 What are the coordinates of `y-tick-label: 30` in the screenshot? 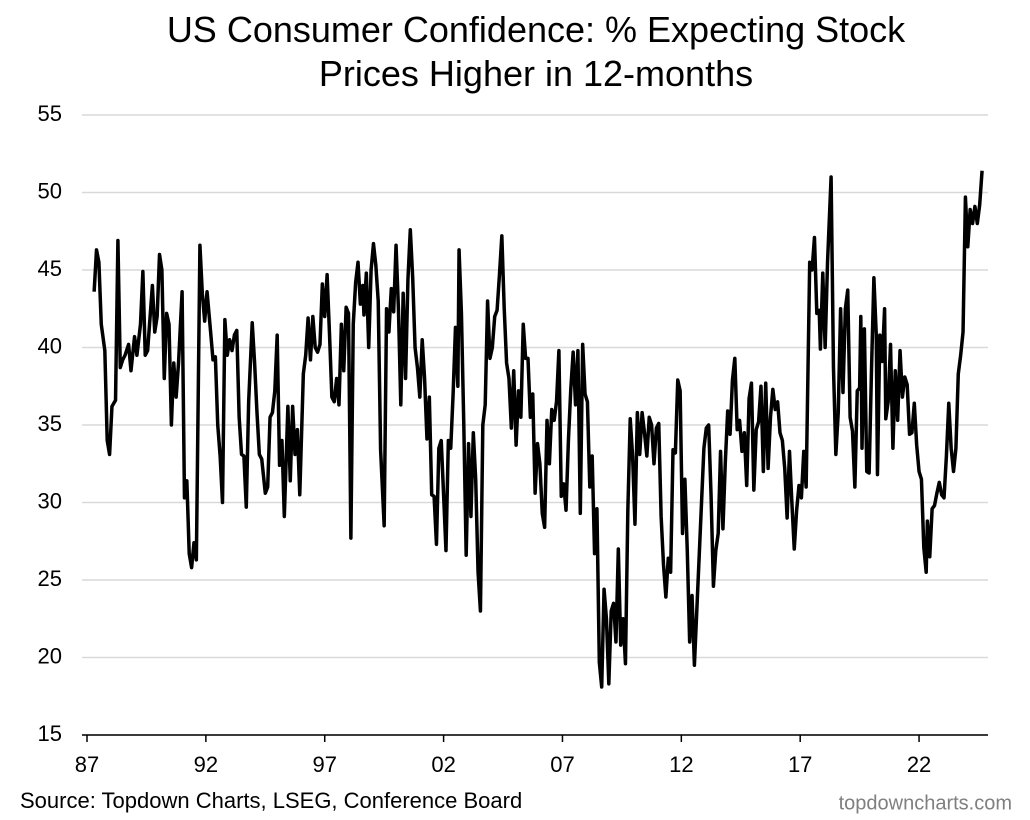 It's located at (50, 500).